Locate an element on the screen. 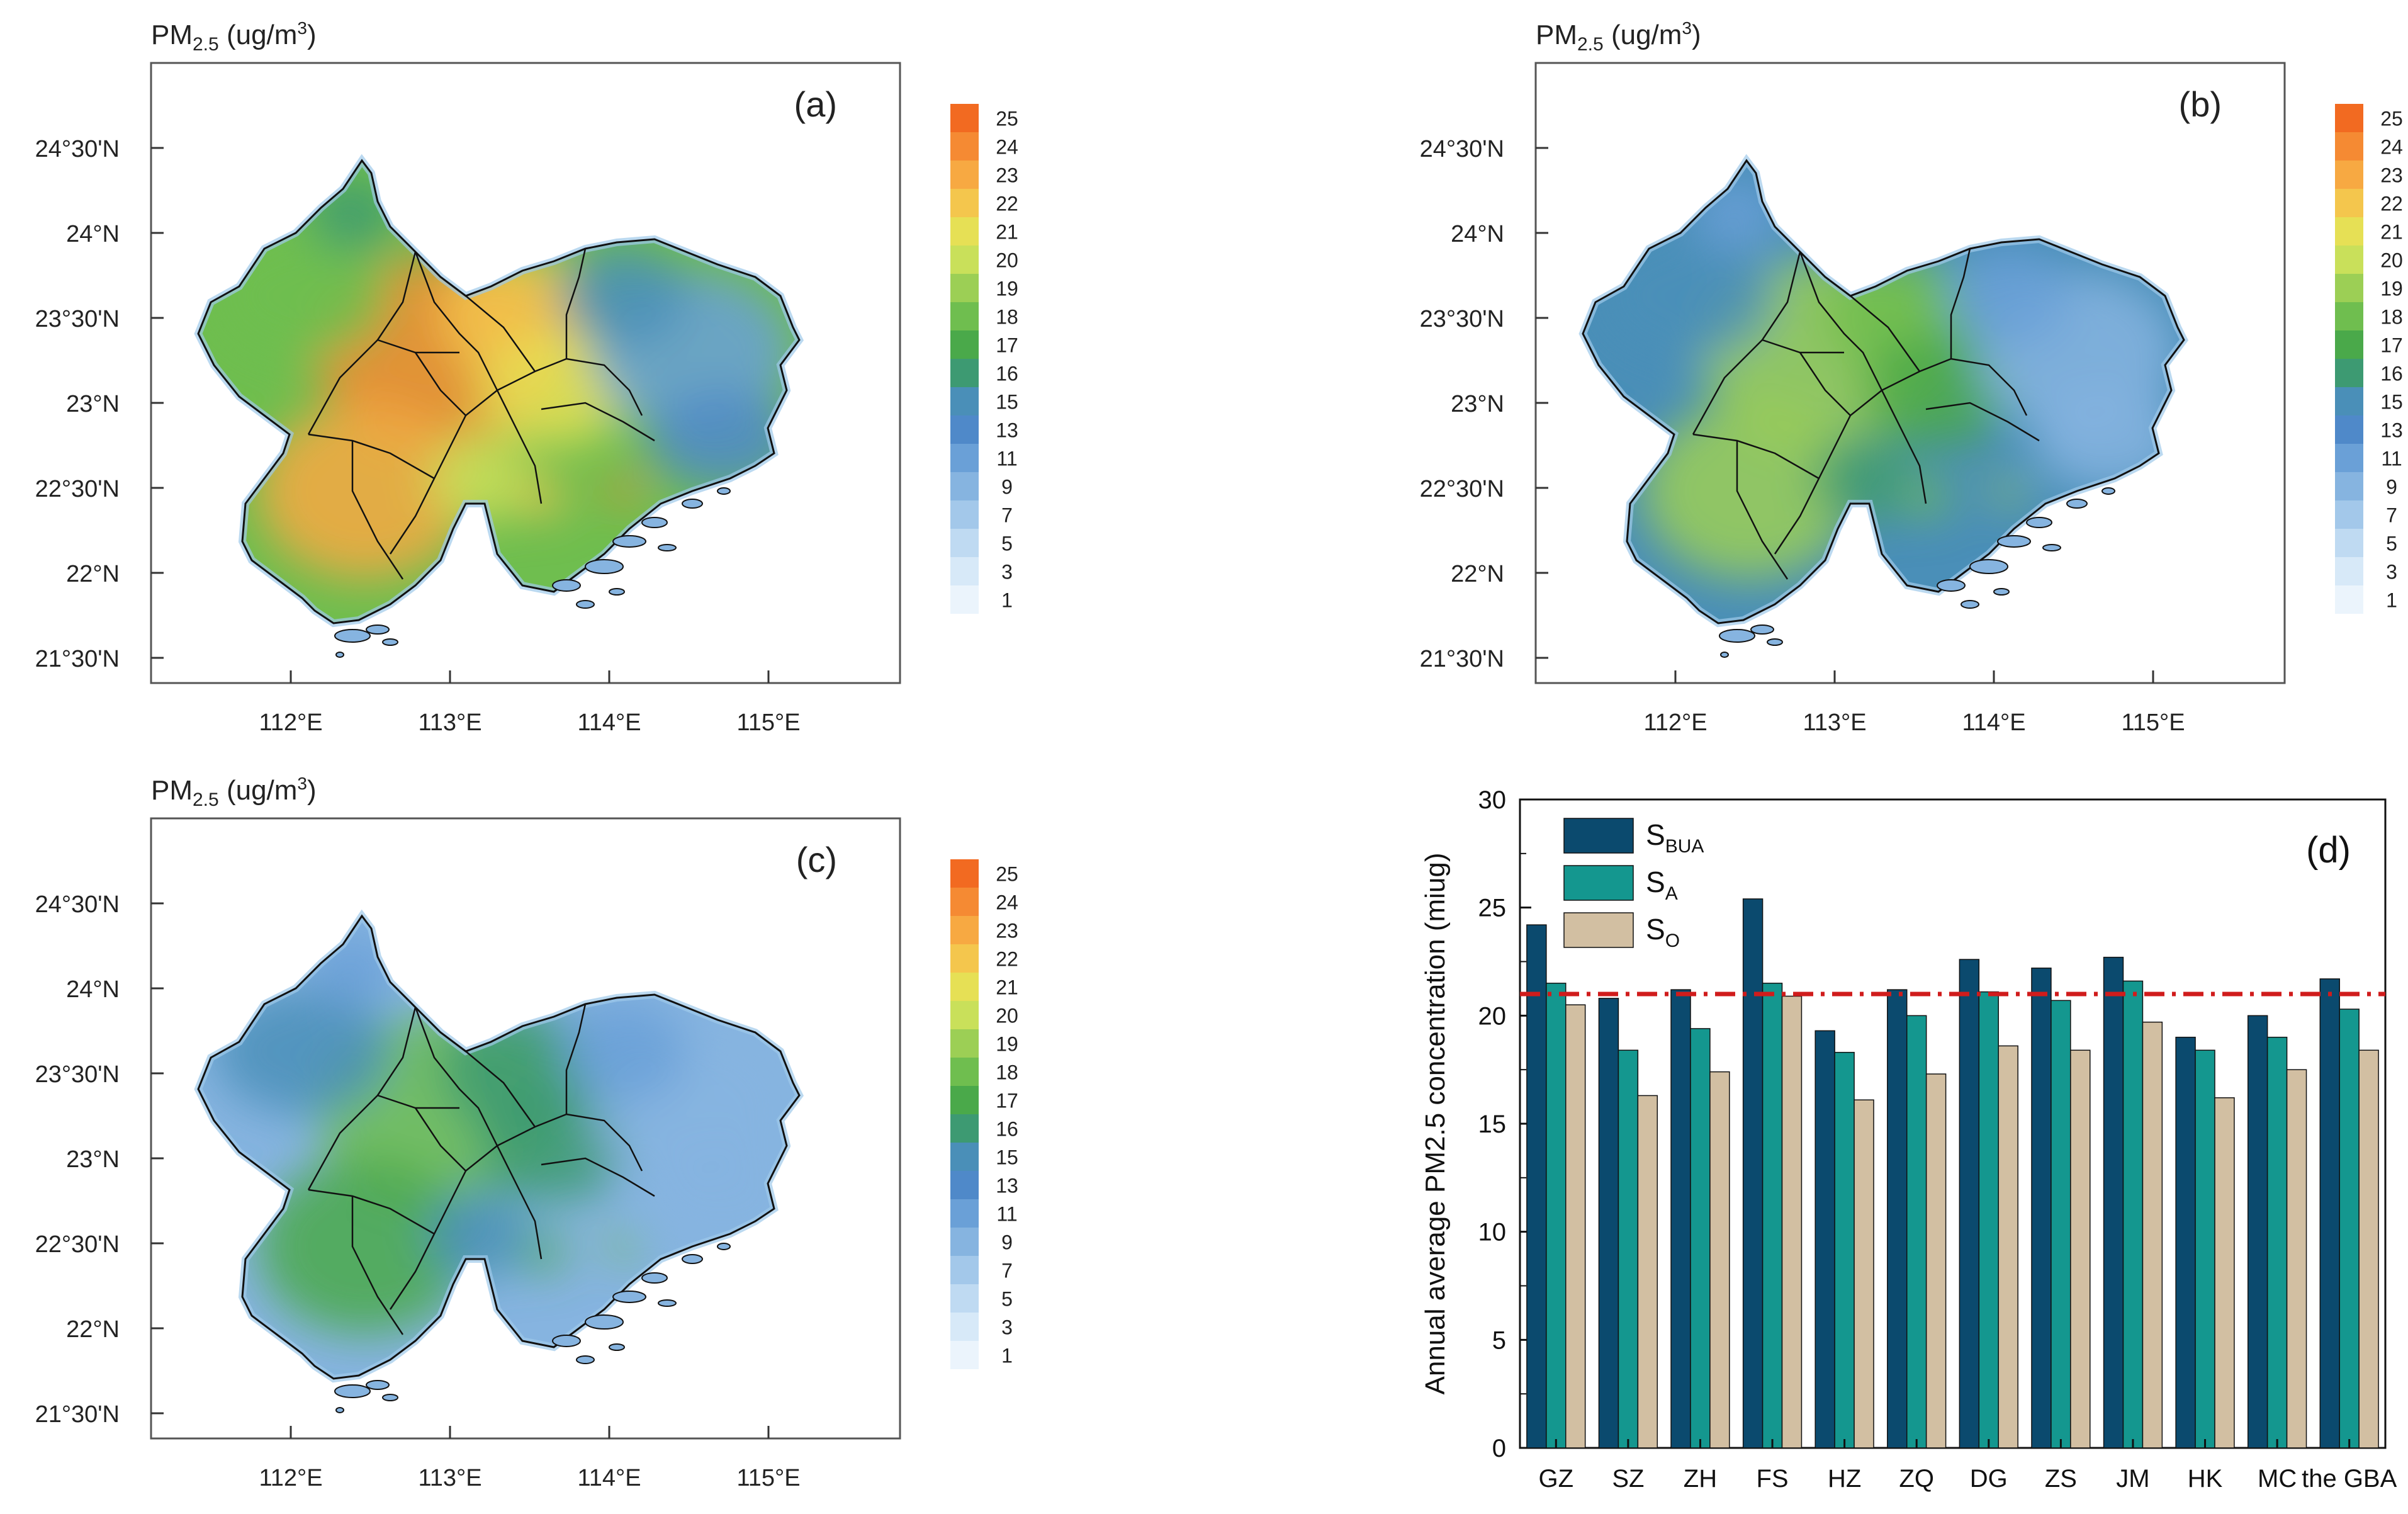 Image resolution: width=2408 pixels, height=1514 pixels. bar-HZ-BUA is located at coordinates (1824, 1240).